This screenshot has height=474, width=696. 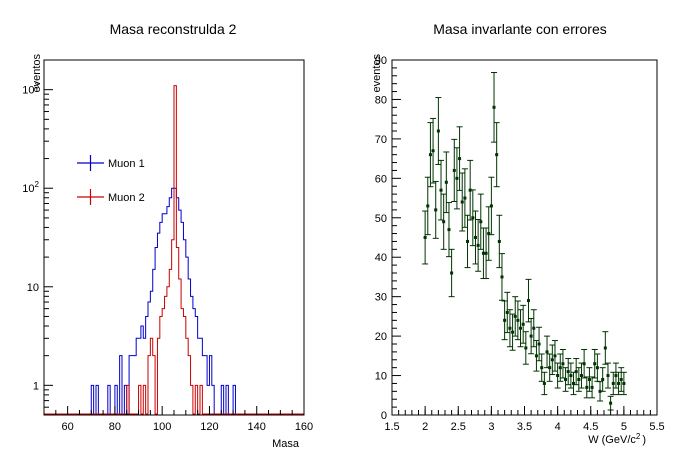 I want to click on y-tick-label: 90, so click(x=381, y=61).